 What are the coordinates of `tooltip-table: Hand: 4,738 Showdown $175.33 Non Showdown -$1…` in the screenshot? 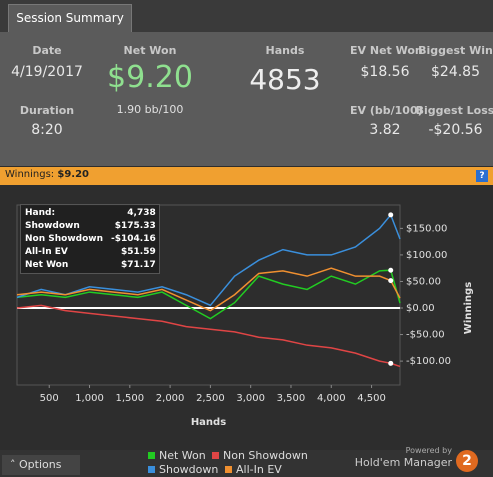 It's located at (90, 239).